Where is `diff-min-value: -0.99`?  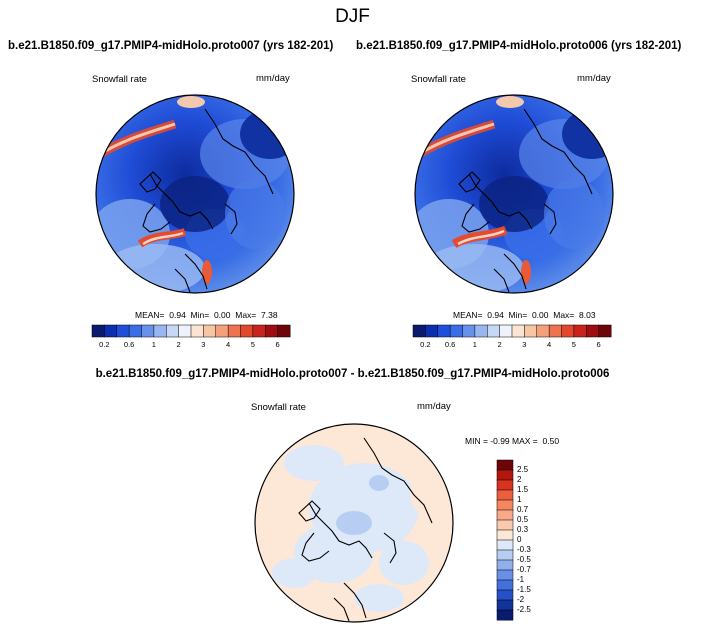
diff-min-value: -0.99 is located at coordinates (500, 441).